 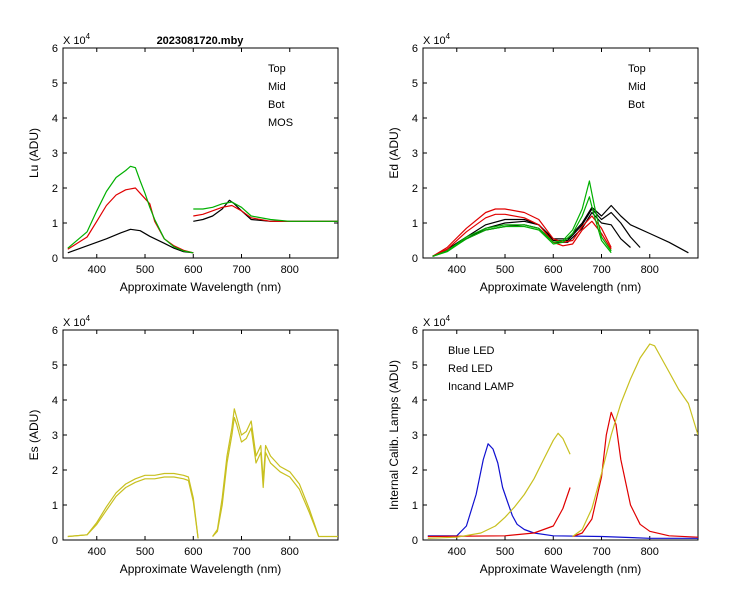 What do you see at coordinates (434, 323) in the screenshot?
I see `lamps-exponent-base: X 10` at bounding box center [434, 323].